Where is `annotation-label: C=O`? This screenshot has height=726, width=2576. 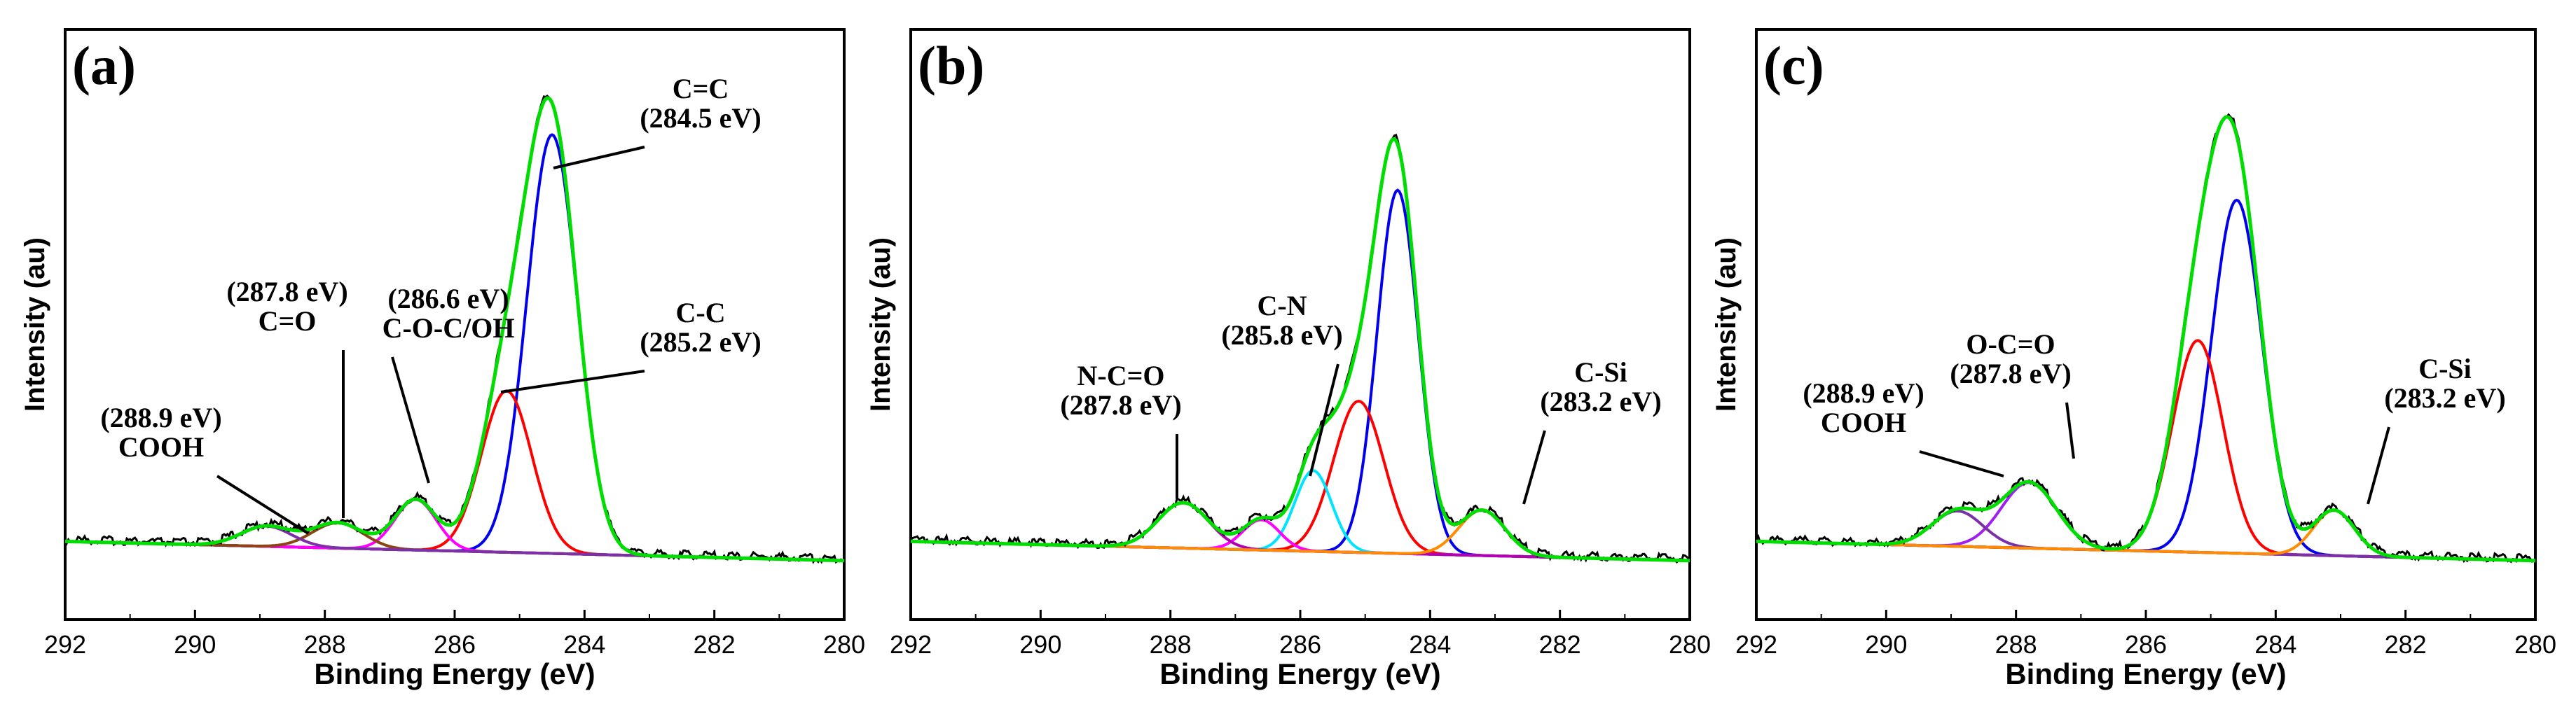
annotation-label: C=O is located at coordinates (288, 321).